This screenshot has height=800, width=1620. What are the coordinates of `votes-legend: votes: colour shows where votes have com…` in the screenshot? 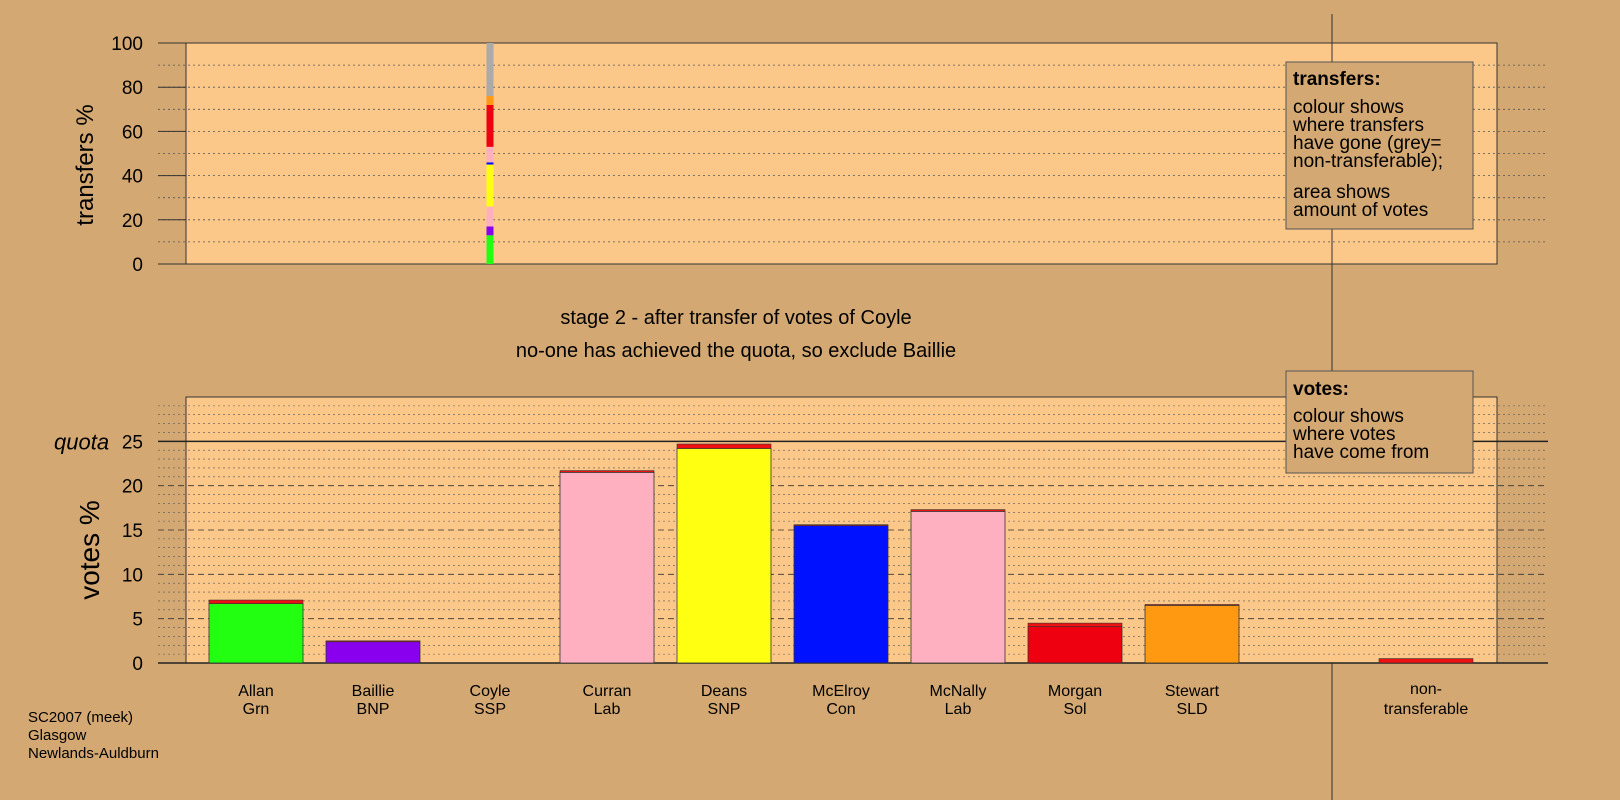 It's located at (1379, 422).